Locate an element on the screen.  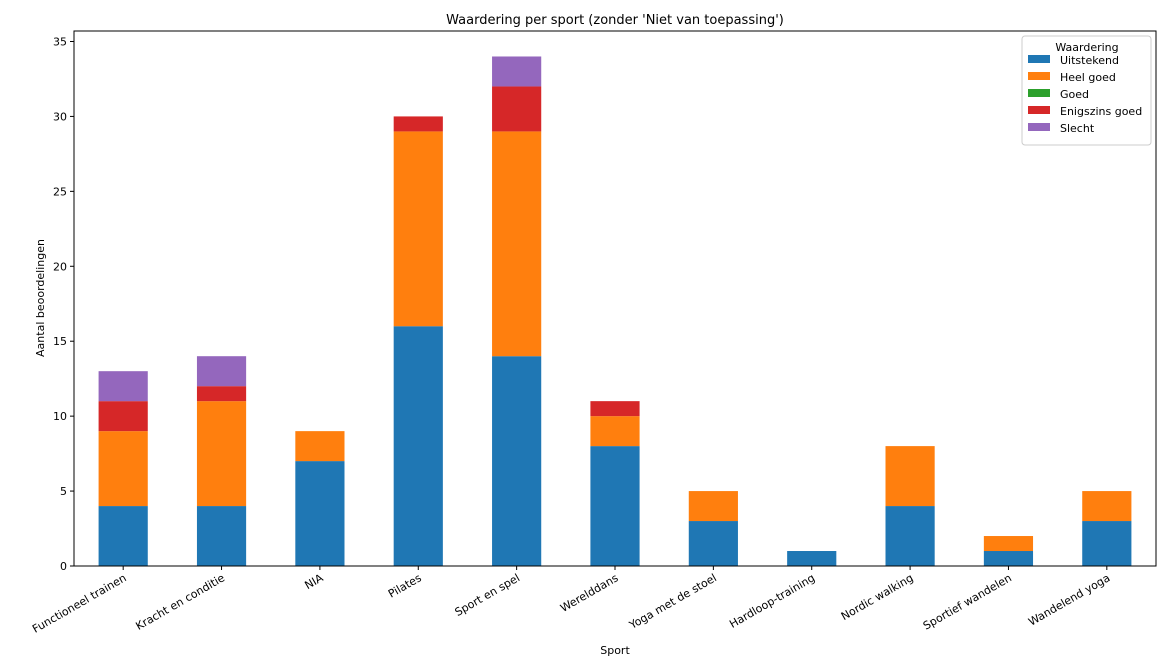
bar-sport-en-spel-slecht is located at coordinates (517, 71).